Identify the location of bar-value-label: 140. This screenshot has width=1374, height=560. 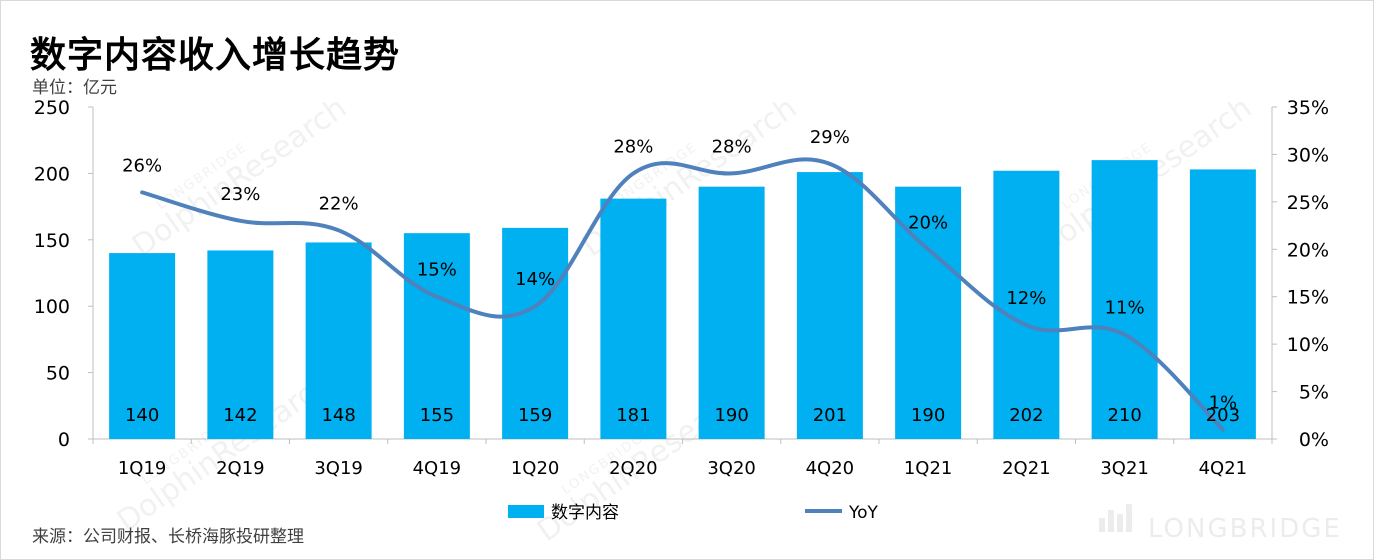
(142, 415).